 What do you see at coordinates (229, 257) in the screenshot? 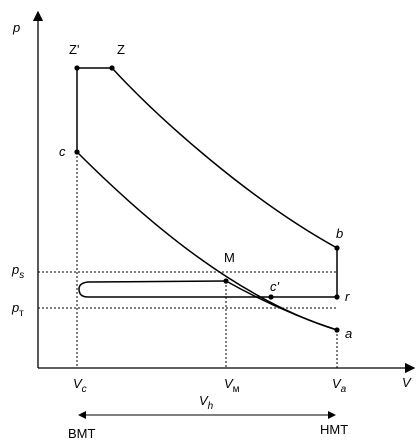
I see `point-label: M` at bounding box center [229, 257].